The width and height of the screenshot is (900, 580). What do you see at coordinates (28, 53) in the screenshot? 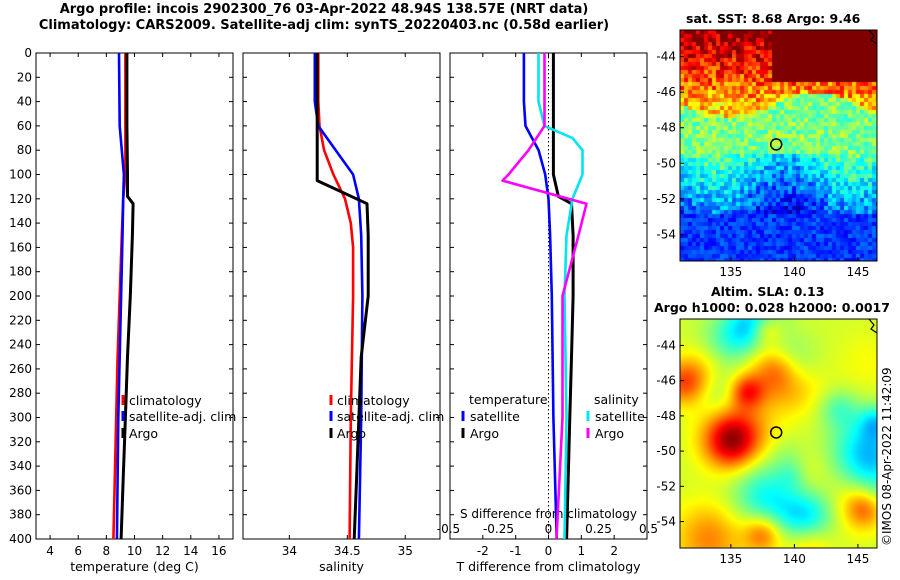
I see `y-tick-label: 0` at bounding box center [28, 53].